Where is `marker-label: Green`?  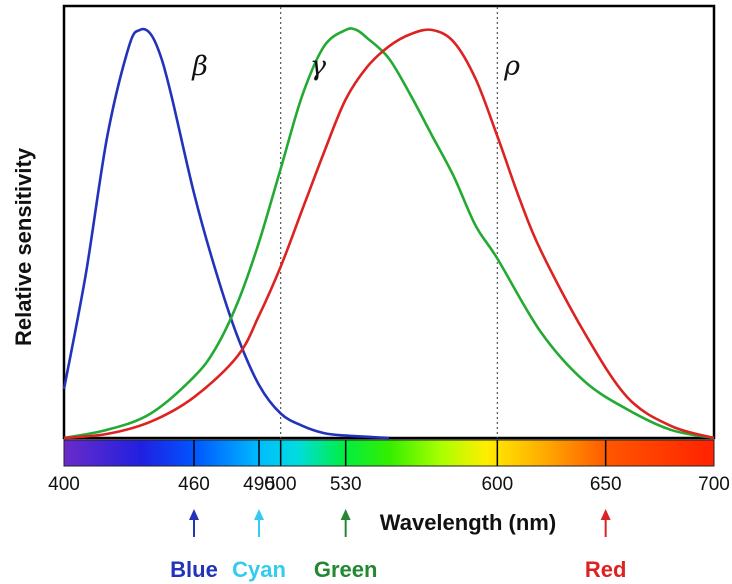
marker-label: Green is located at coordinates (346, 569).